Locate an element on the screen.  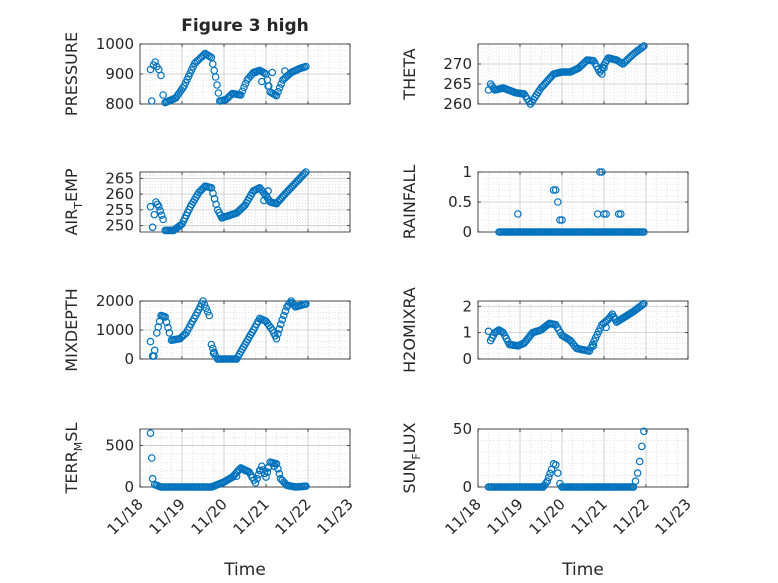
y-tick-label: 270 is located at coordinates (457, 64).